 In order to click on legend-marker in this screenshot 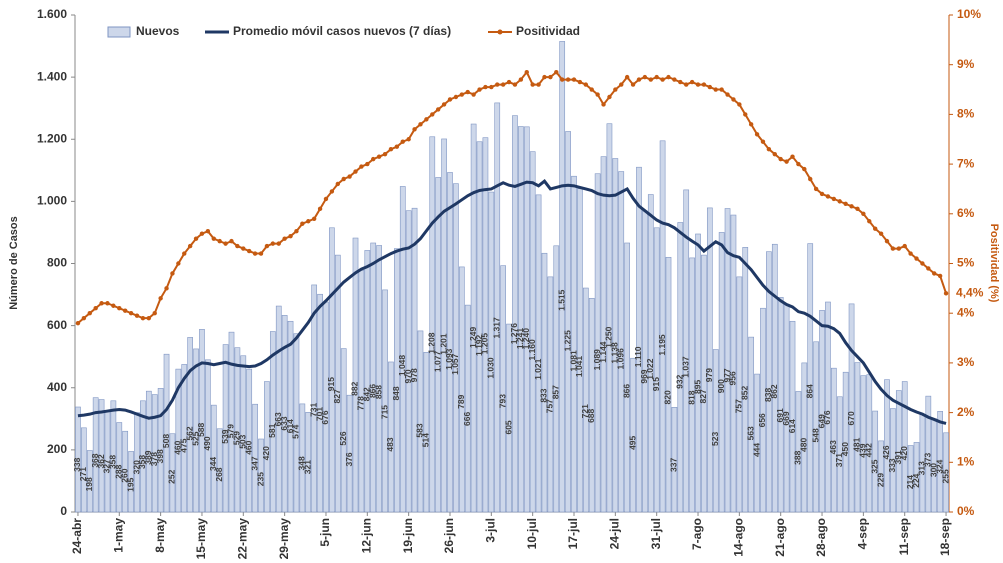, I will do `click(500, 32)`.